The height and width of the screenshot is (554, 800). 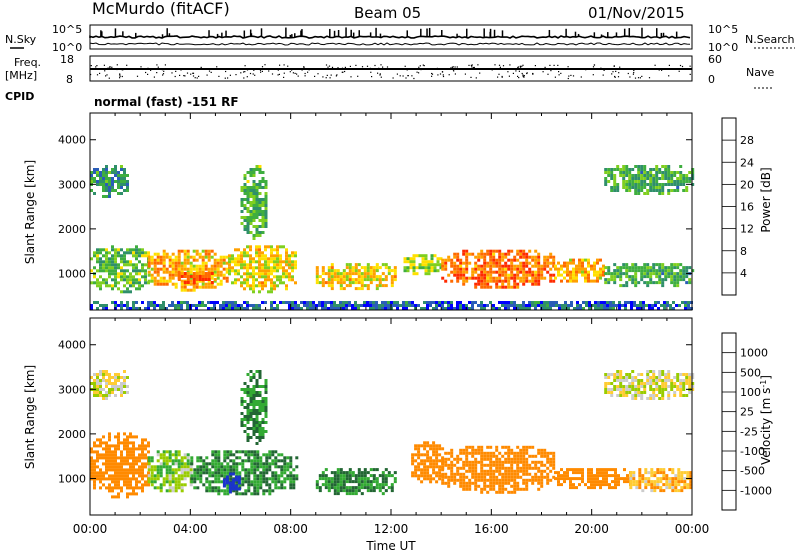 I want to click on colorbar-tick-label: 25, so click(x=747, y=412).